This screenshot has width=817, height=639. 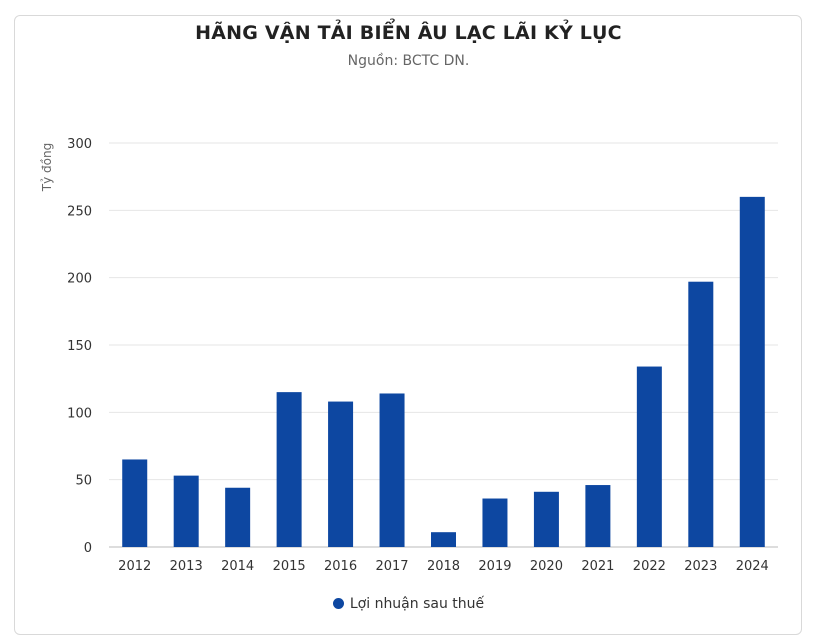 What do you see at coordinates (341, 474) in the screenshot?
I see `bar-2016` at bounding box center [341, 474].